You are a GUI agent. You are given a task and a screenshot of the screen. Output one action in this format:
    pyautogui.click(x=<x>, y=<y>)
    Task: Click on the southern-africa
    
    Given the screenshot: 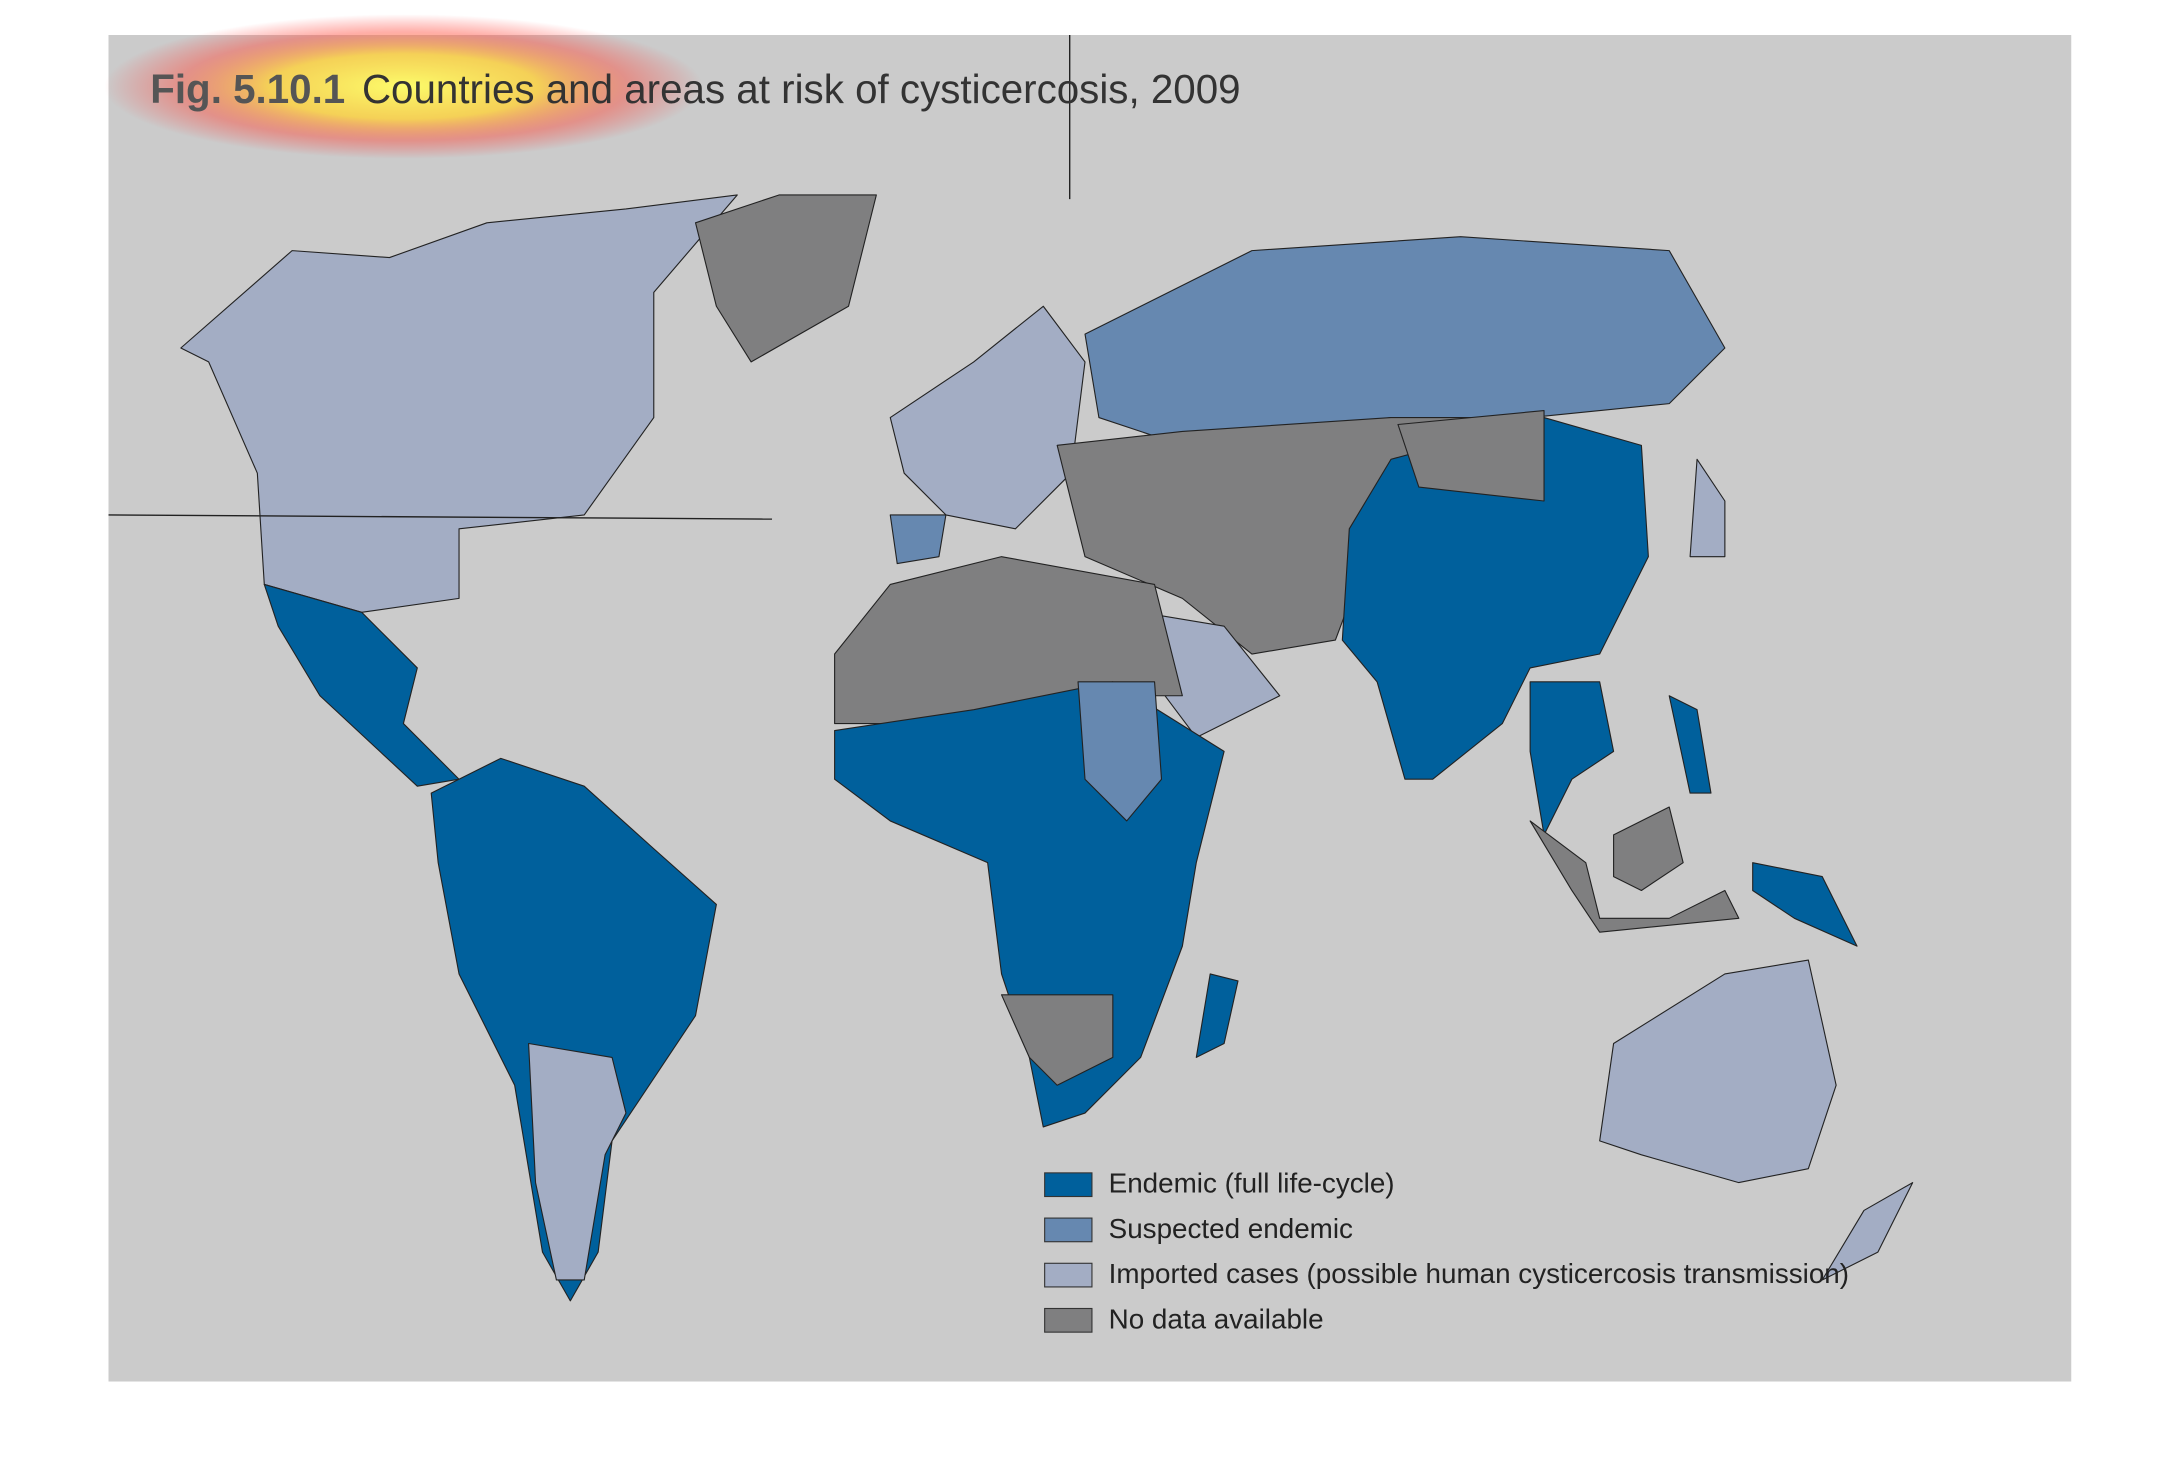 What is the action you would take?
    pyautogui.click(x=1057, y=1040)
    